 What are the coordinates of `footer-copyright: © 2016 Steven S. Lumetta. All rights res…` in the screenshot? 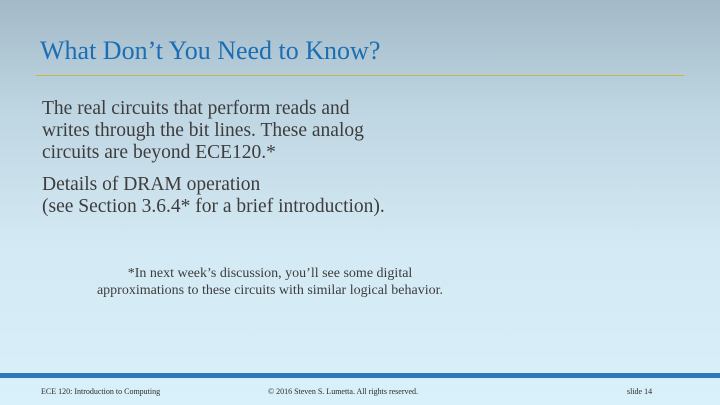 It's located at (343, 391).